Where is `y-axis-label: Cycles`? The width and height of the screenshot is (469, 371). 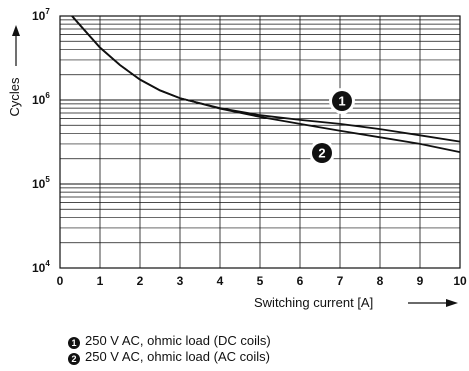 y-axis-label: Cycles is located at coordinates (14, 97).